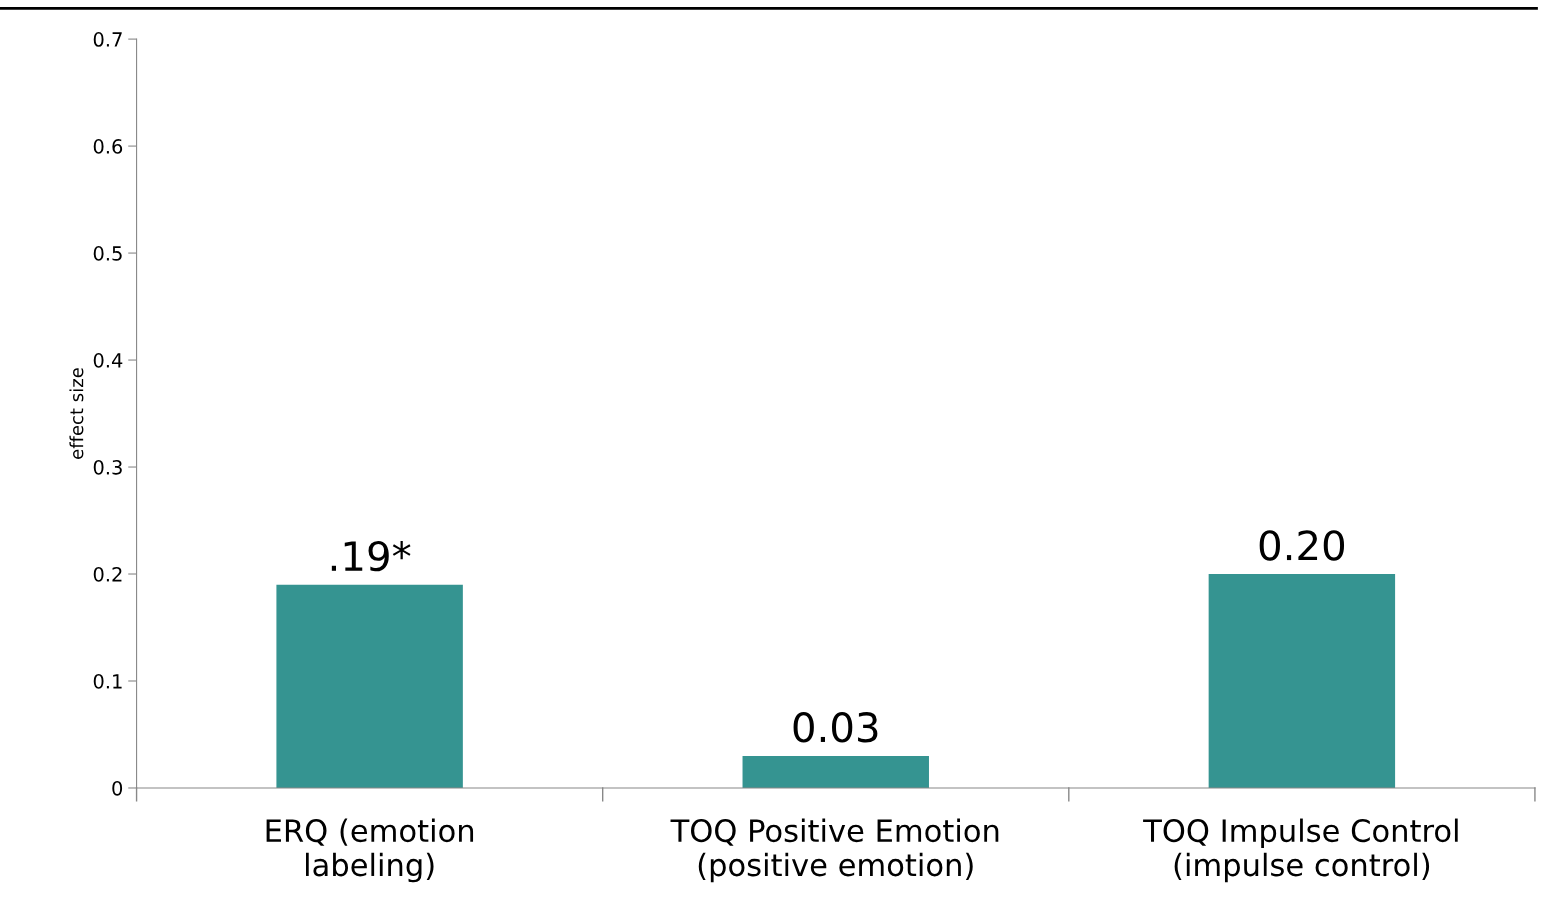 The height and width of the screenshot is (920, 1552). I want to click on x-tick-label: ERQ (emotion labeling), so click(370, 850).